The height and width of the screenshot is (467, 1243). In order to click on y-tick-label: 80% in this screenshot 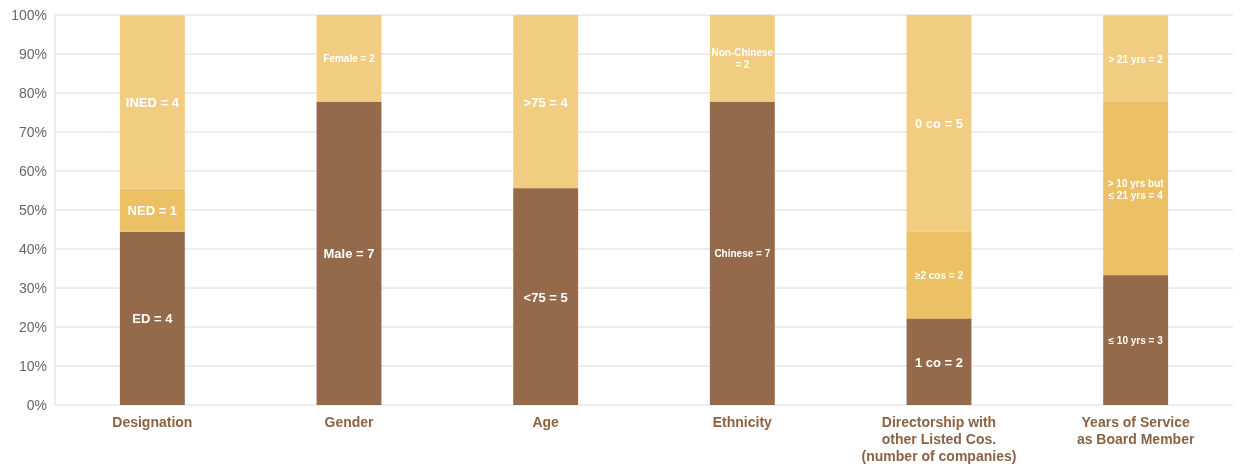, I will do `click(32, 93)`.